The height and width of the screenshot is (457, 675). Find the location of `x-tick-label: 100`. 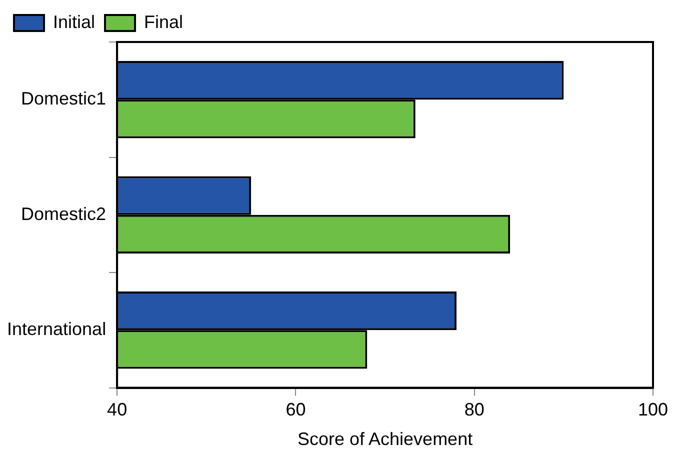

x-tick-label: 100 is located at coordinates (653, 410).